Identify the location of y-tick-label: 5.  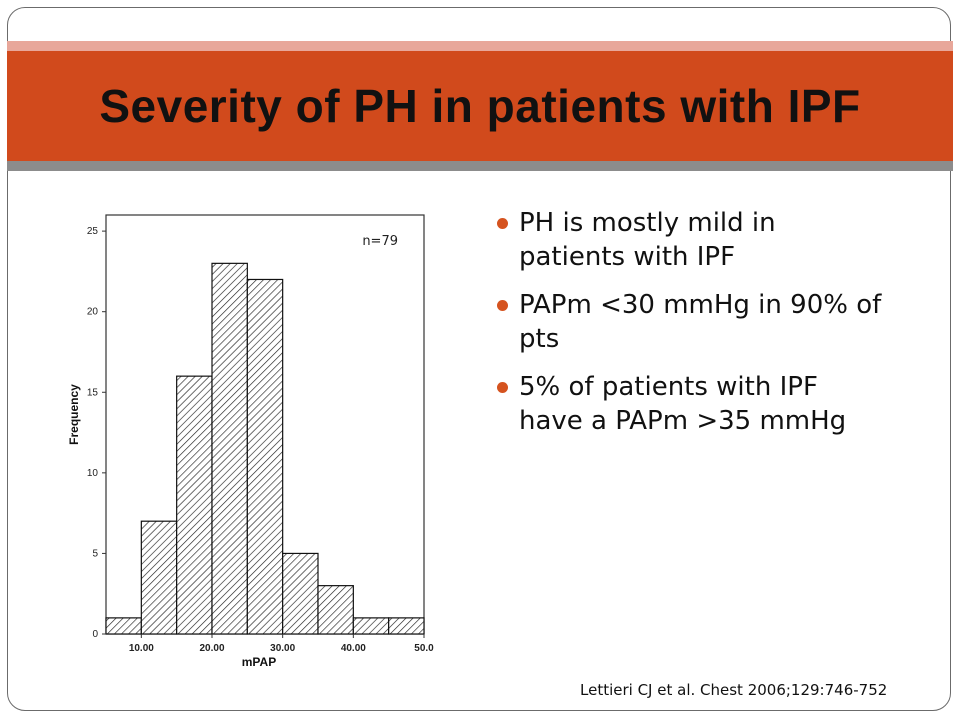
(95, 553).